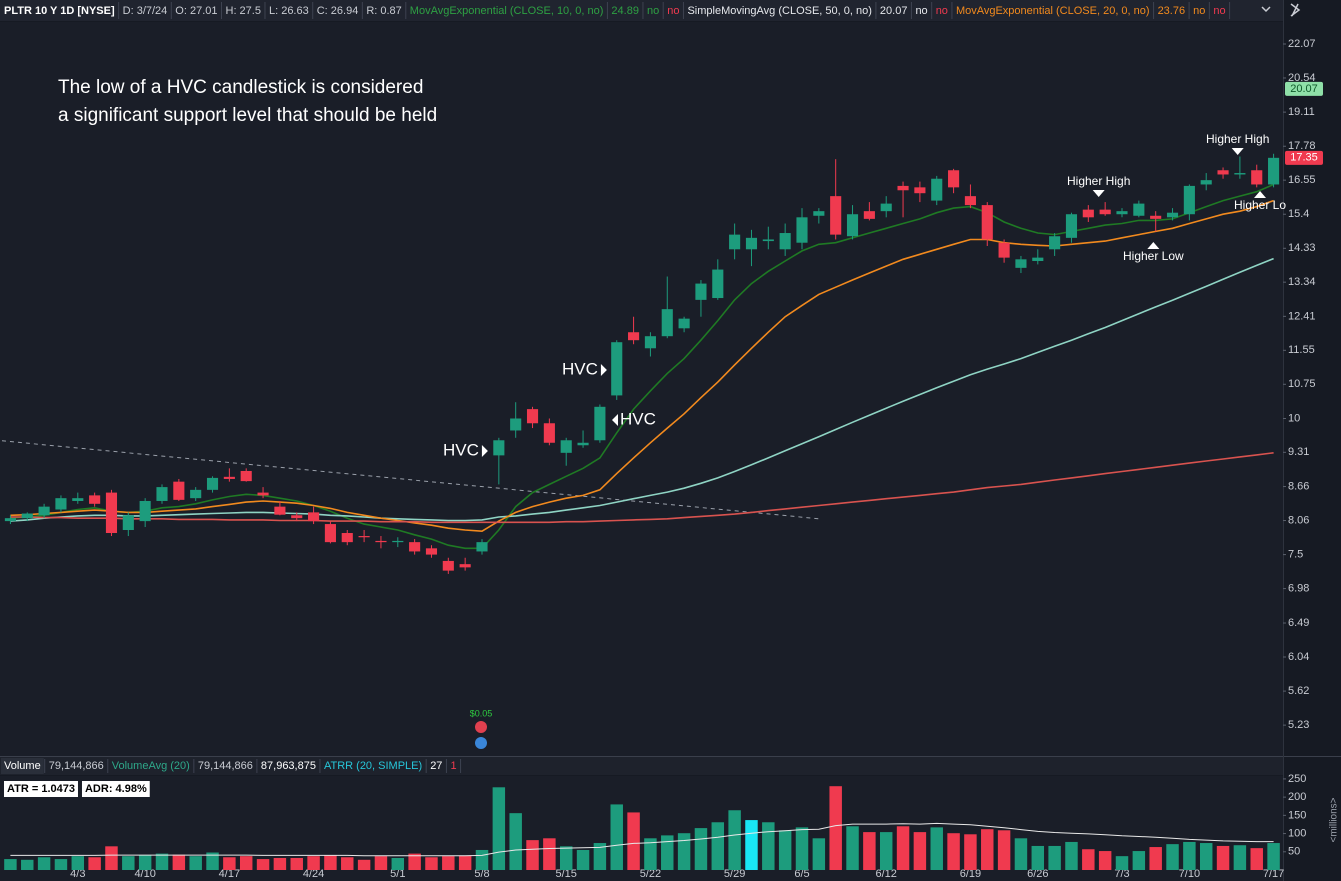 Image resolution: width=1341 pixels, height=881 pixels. I want to click on x-tick-label: 6/26, so click(1037, 874).